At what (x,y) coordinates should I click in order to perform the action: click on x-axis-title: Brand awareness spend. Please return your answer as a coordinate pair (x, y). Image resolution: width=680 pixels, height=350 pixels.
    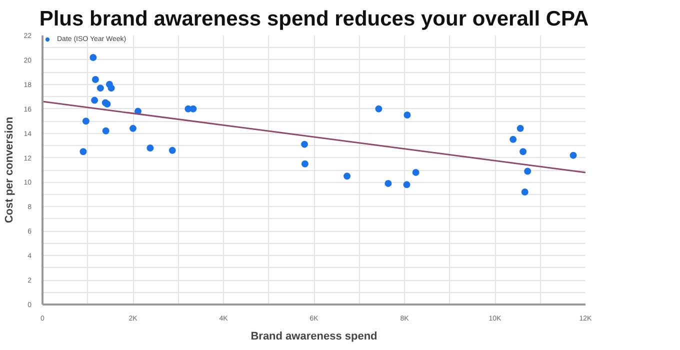
    Looking at the image, I should click on (314, 336).